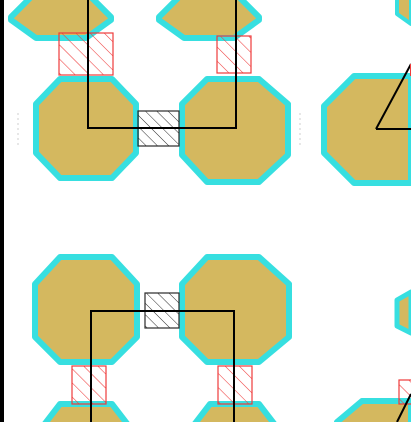 The height and width of the screenshot is (422, 411). Describe the element at coordinates (235, 309) in the screenshot. I see `pad-bl-top-right` at that location.